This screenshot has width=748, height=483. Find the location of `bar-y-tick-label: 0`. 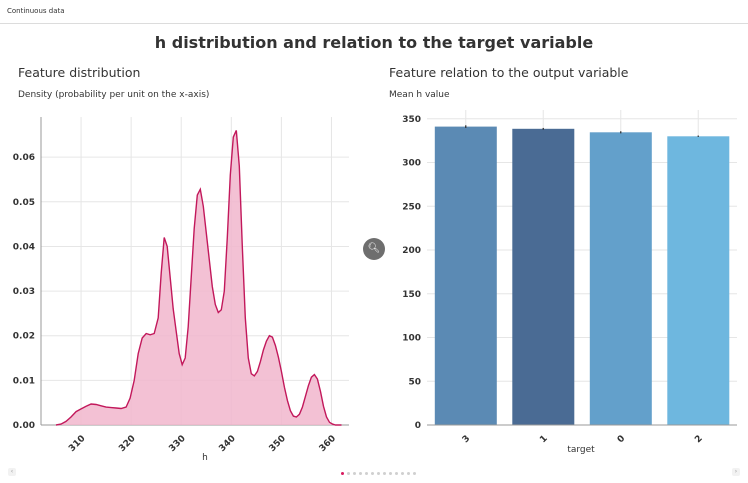

bar-y-tick-label: 0 is located at coordinates (418, 426).